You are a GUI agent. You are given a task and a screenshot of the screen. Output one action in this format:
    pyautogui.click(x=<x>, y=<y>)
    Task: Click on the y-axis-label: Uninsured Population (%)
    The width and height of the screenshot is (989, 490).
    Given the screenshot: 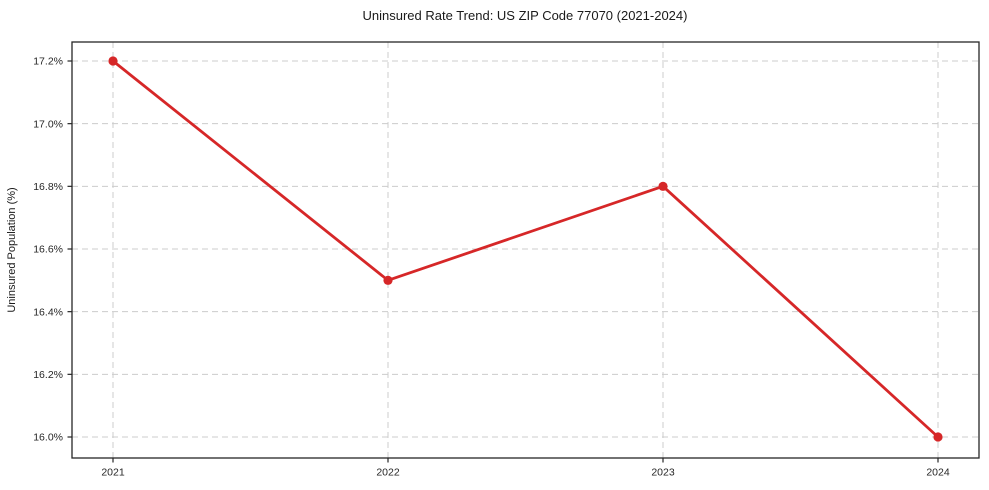 What is the action you would take?
    pyautogui.click(x=12, y=249)
    